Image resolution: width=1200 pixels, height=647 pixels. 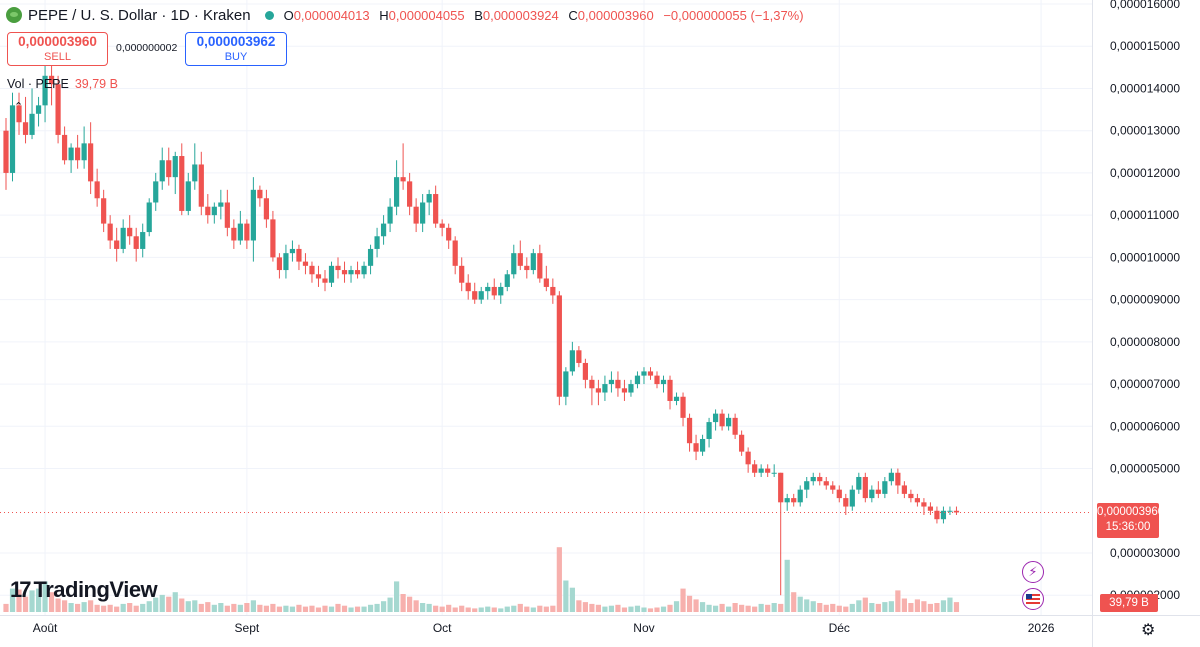 I want to click on open-value: 0,000004013, so click(x=331, y=15).